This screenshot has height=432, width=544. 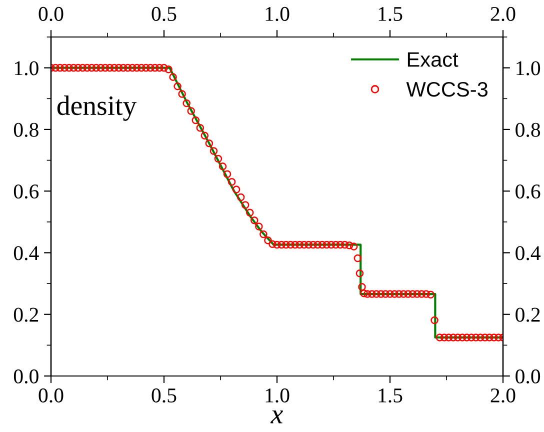 I want to click on x-tick-label: 2.0, so click(x=503, y=395).